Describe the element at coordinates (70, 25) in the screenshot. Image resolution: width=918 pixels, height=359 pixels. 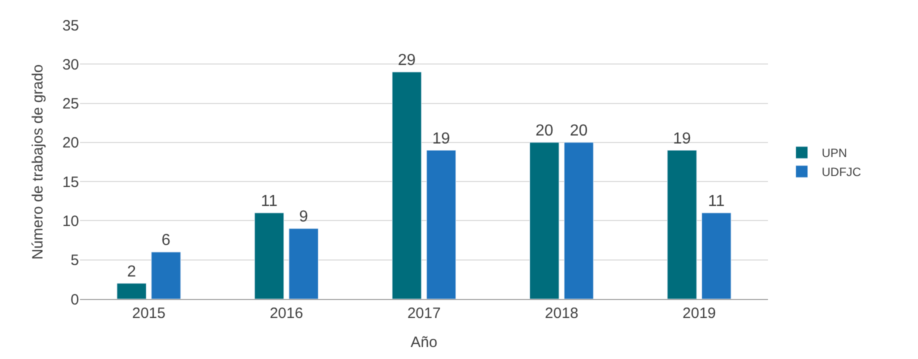
I see `y-tick-label: 35` at that location.